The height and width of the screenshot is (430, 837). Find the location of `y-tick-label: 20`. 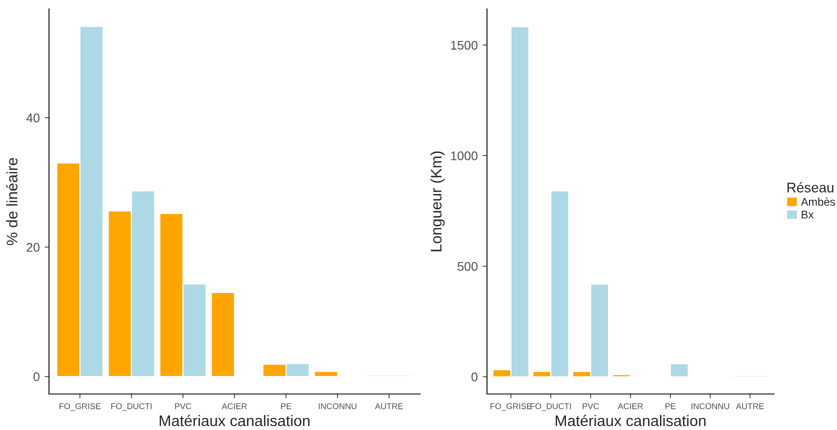

y-tick-label: 20 is located at coordinates (33, 247).